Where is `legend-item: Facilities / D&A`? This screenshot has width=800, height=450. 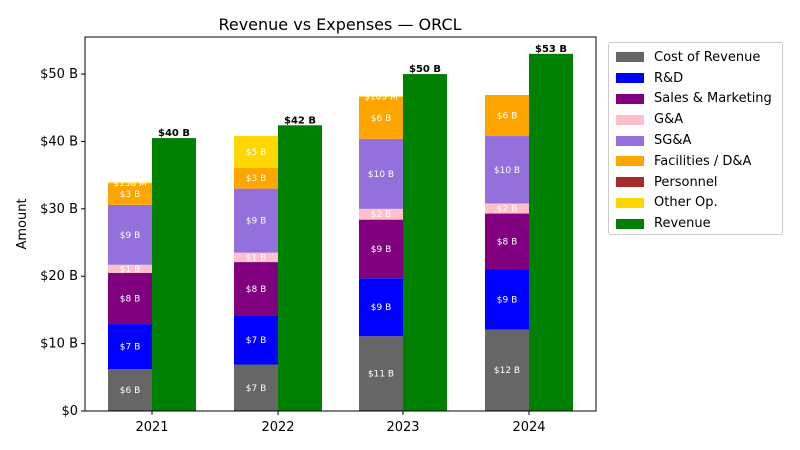 legend-item: Facilities / D&A is located at coordinates (699, 161).